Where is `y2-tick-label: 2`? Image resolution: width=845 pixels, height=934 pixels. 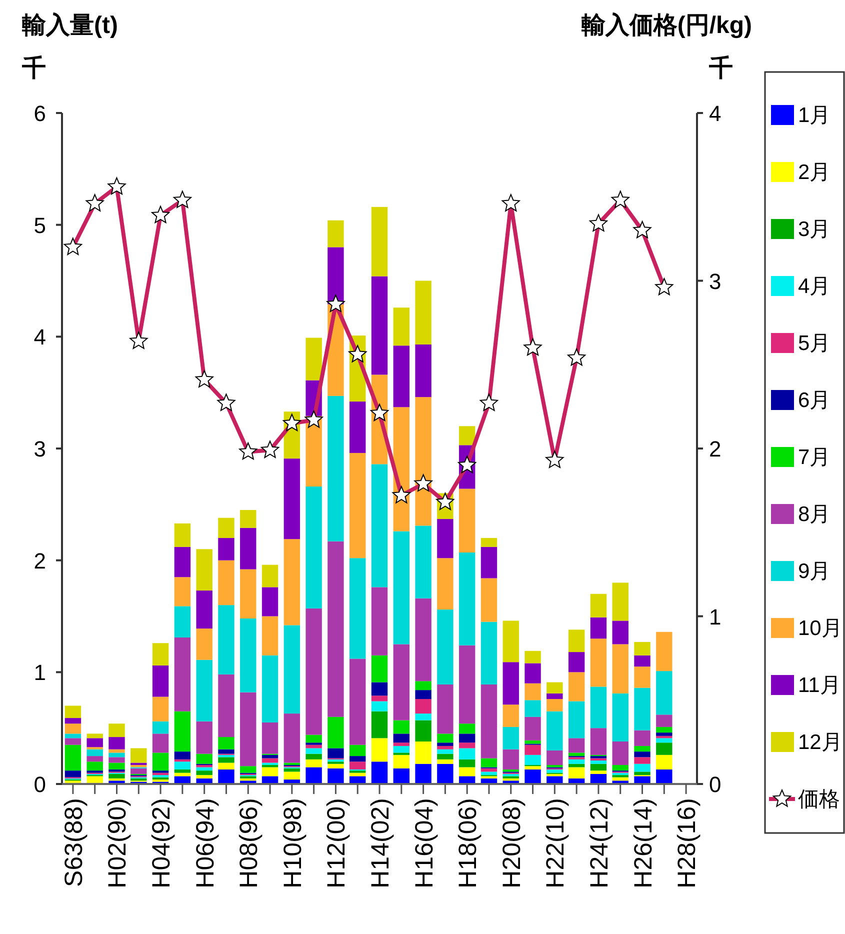 y2-tick-label: 2 is located at coordinates (715, 449).